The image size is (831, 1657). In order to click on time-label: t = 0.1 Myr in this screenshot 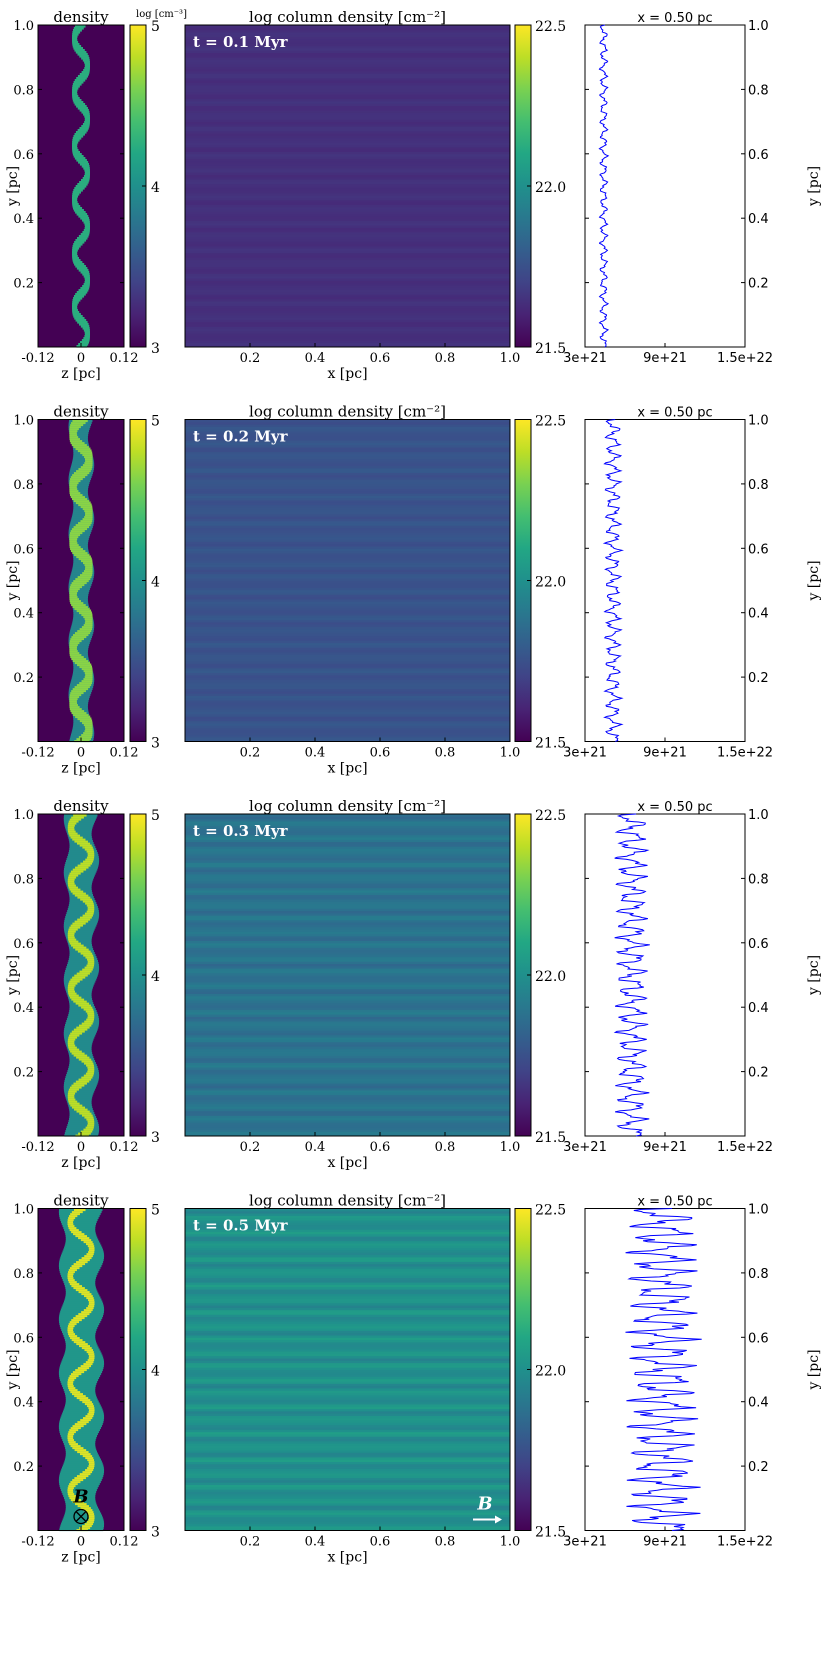, I will do `click(241, 42)`.